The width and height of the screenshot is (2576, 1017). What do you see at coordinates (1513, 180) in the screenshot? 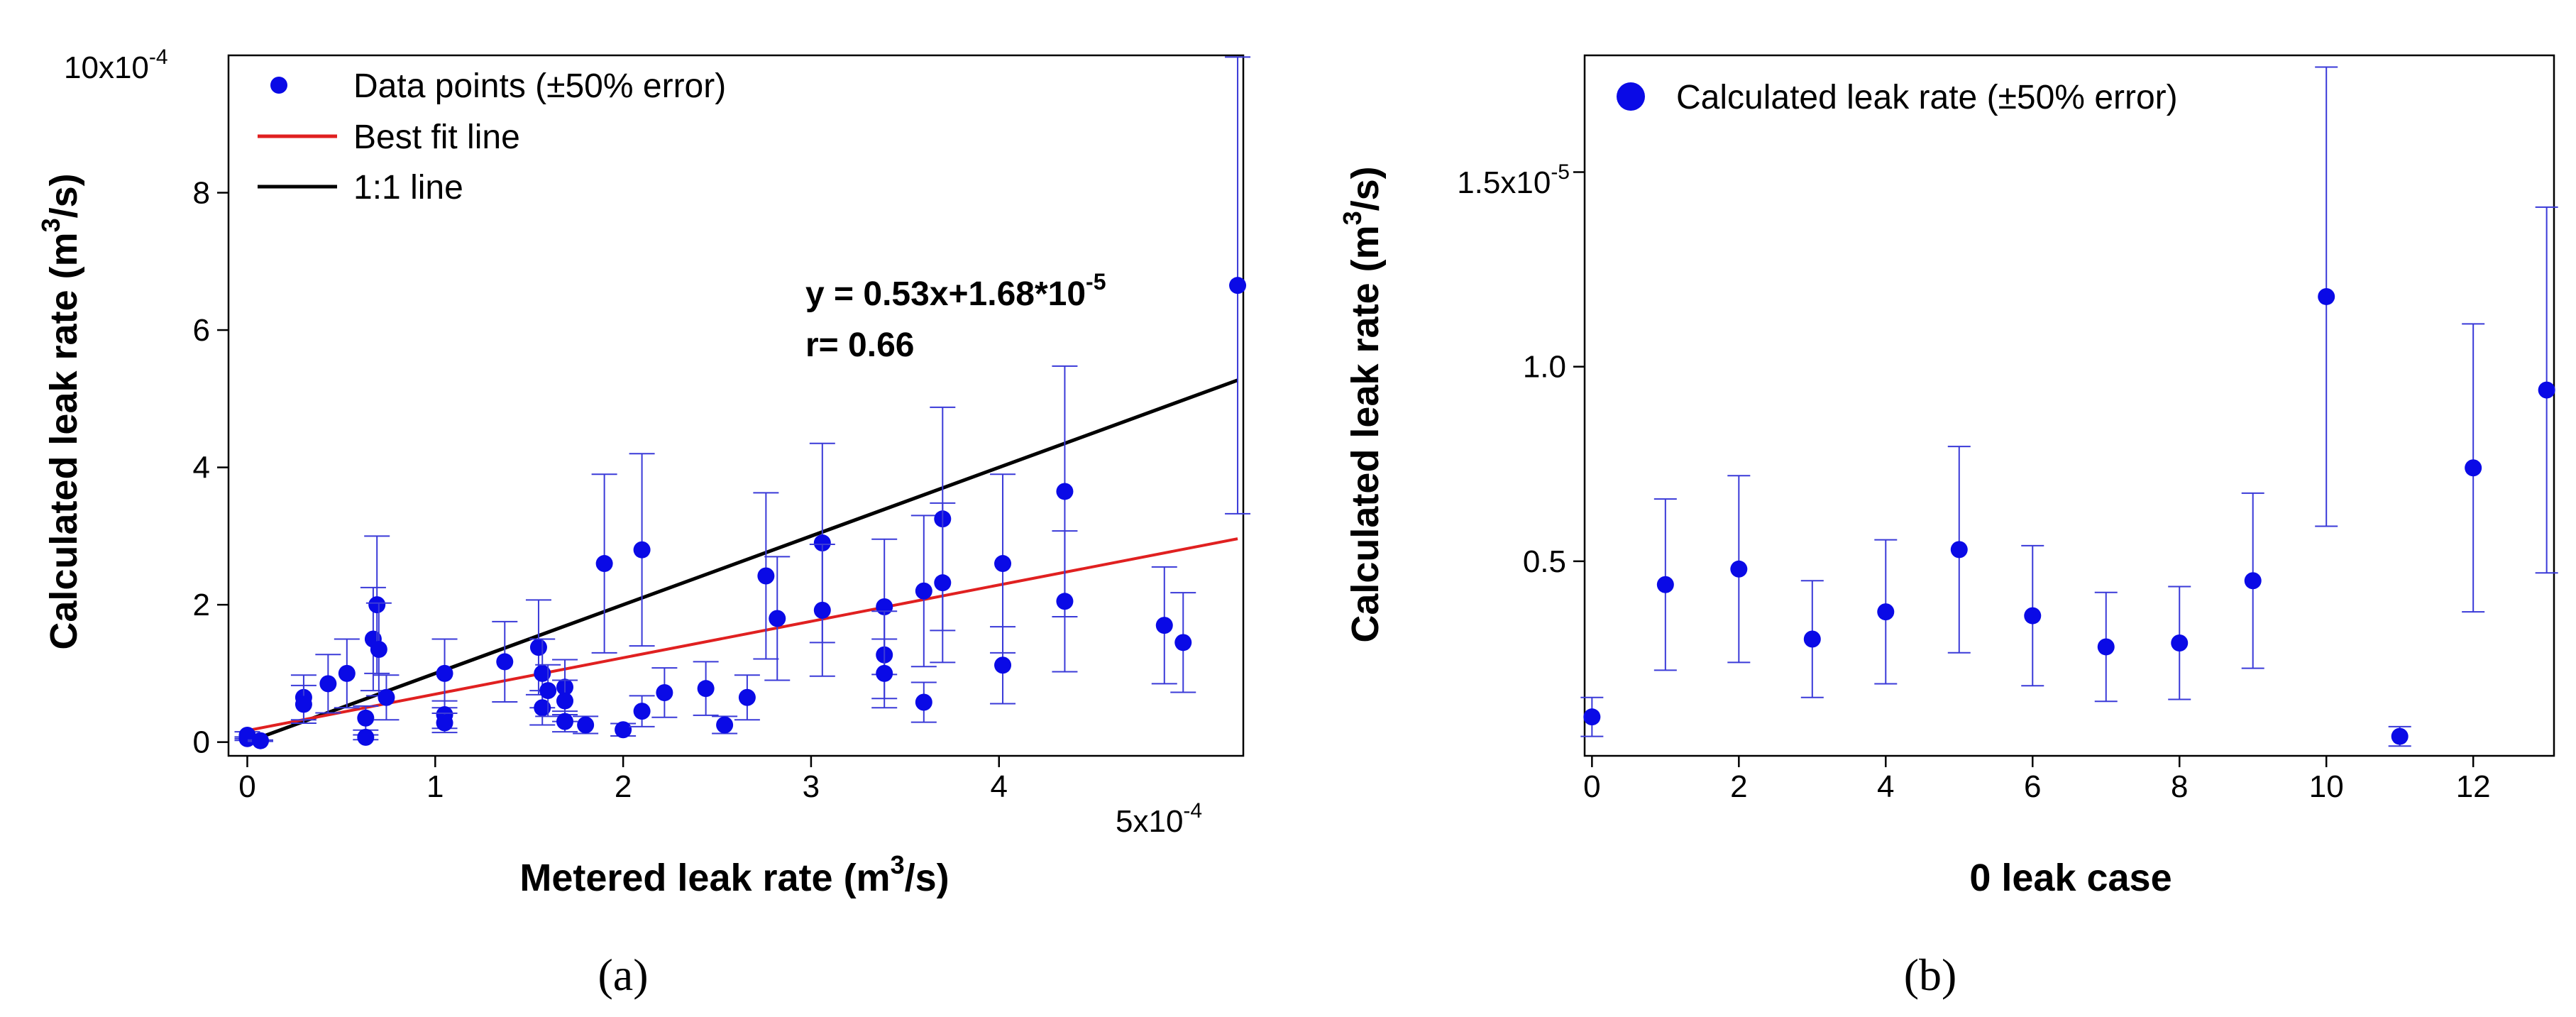
I see `chart-b-y-top-label: 1.5x10⁻⁵` at bounding box center [1513, 180].